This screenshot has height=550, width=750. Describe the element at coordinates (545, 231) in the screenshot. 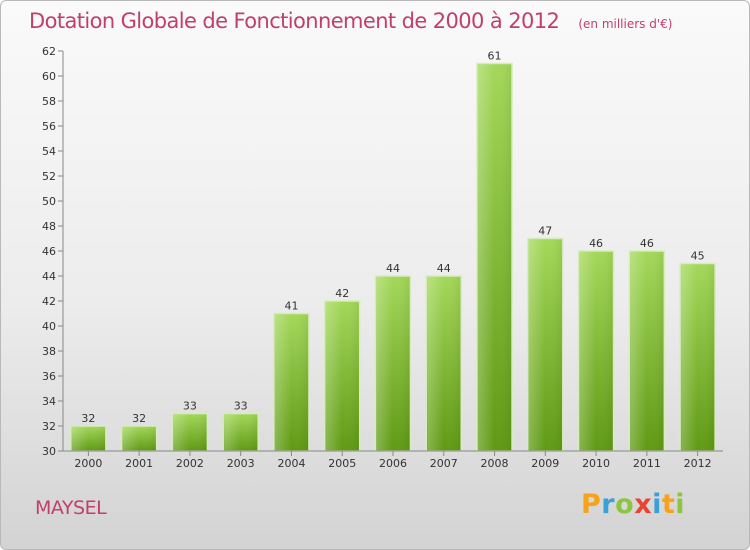

I see `data-label: 47` at that location.